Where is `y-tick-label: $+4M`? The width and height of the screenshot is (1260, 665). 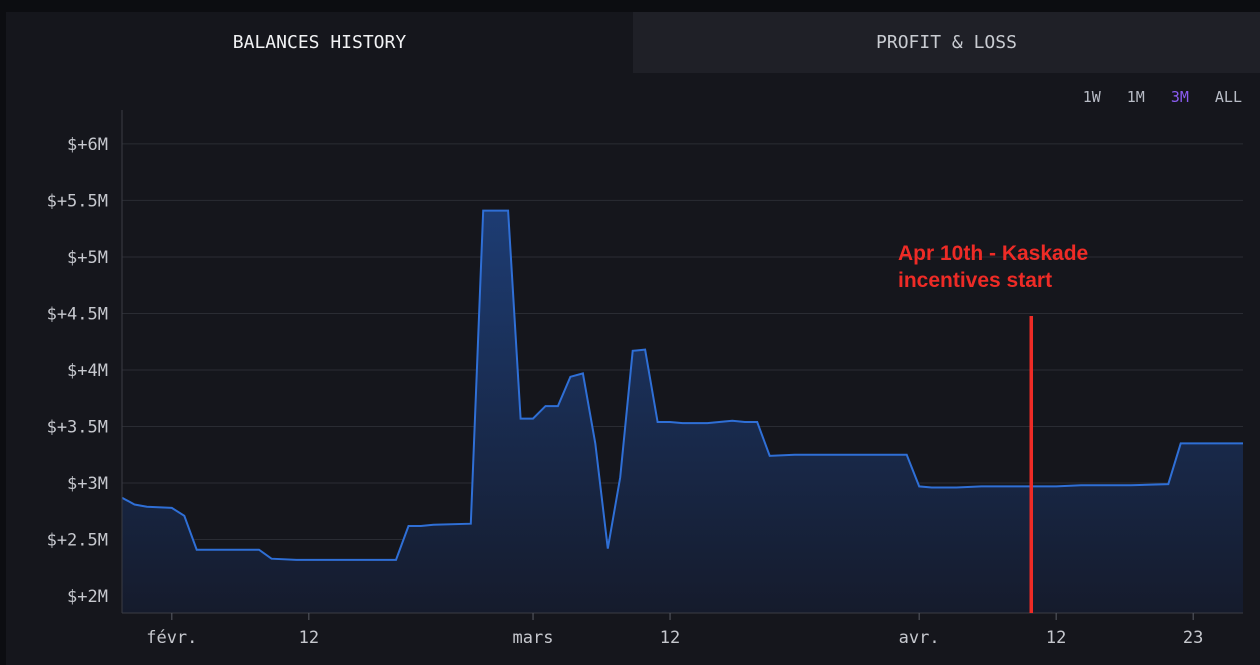 y-tick-label: $+4M is located at coordinates (87, 371).